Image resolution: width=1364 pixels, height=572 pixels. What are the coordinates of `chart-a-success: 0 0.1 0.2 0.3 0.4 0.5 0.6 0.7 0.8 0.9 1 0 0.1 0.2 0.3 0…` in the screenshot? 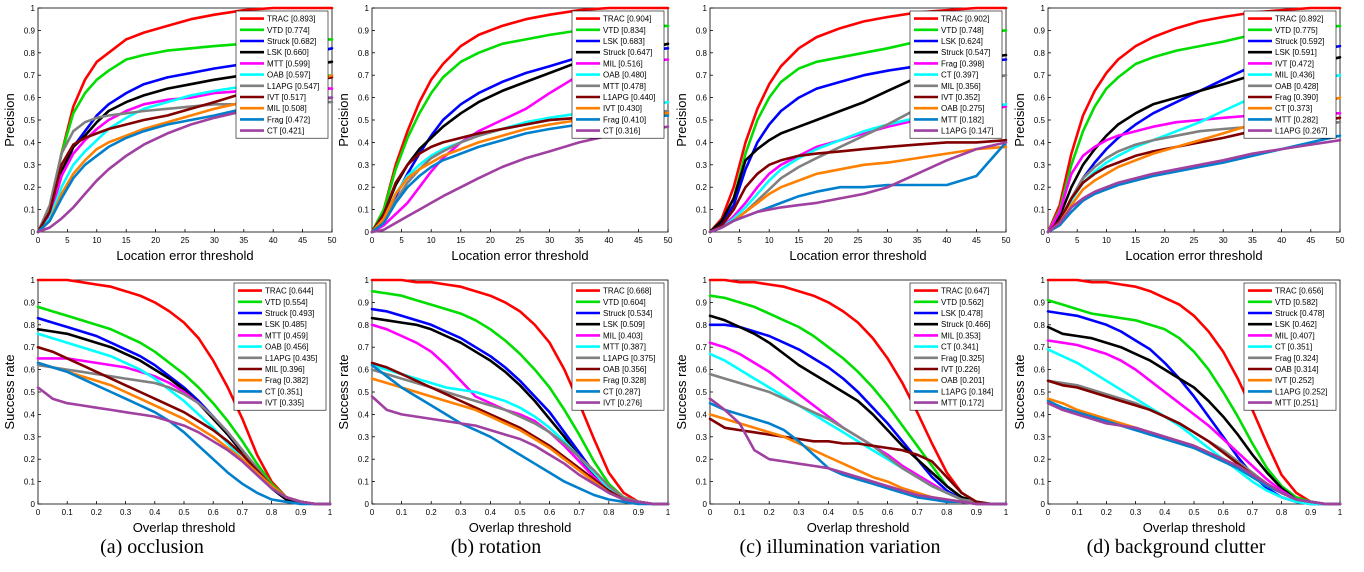 It's located at (167, 405).